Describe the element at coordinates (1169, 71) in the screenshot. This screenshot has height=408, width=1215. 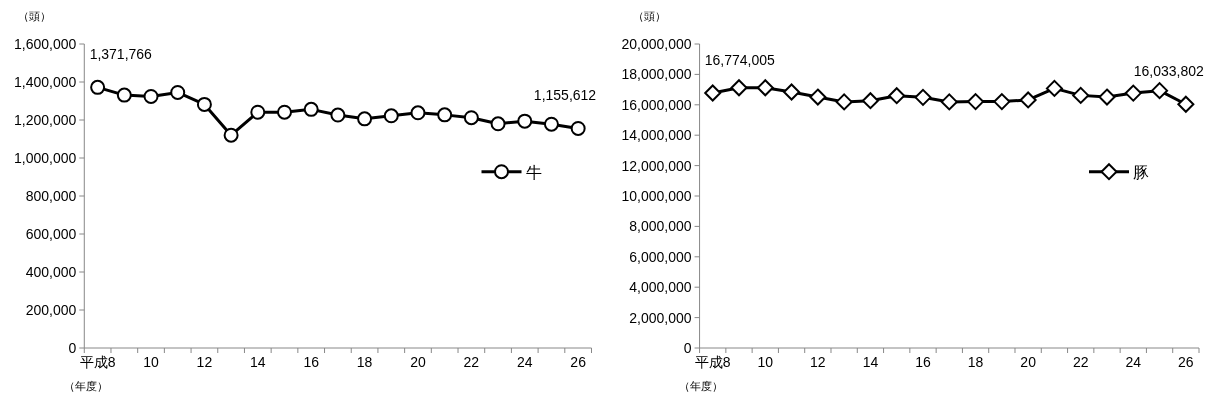
I see `annotation: 16,033,802` at that location.